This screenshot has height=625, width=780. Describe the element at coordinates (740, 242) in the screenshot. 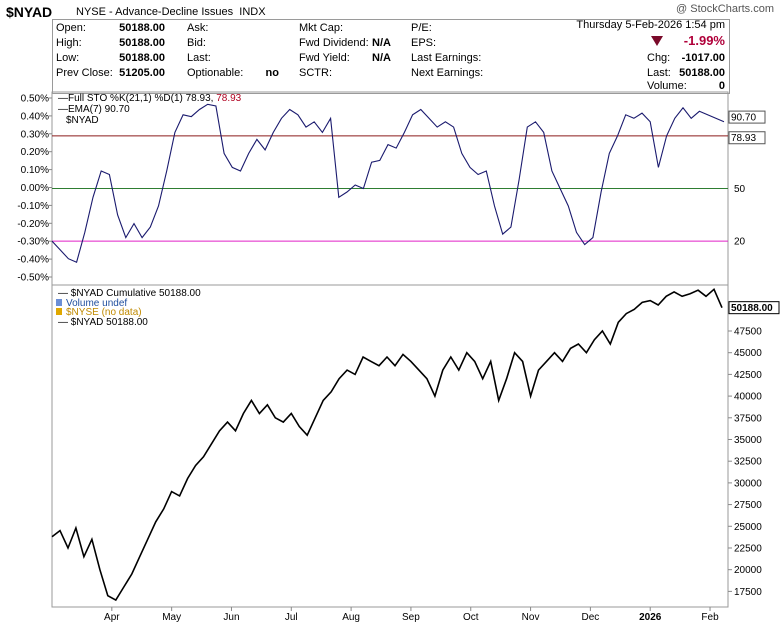

I see `sto-right-tick-label: 20` at that location.